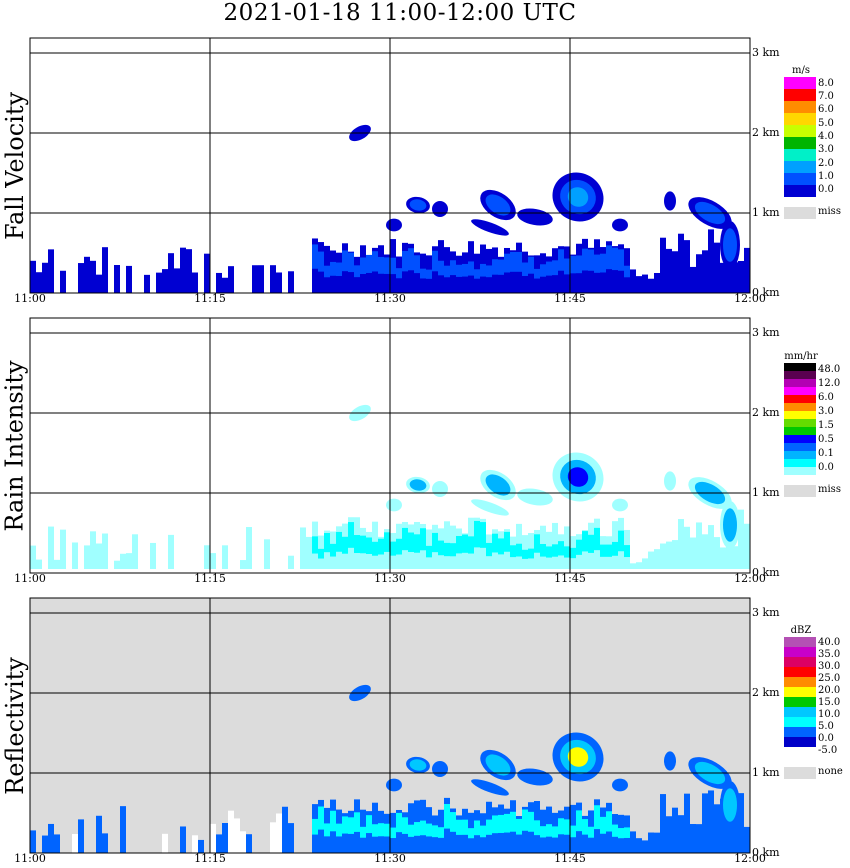  What do you see at coordinates (826, 83) in the screenshot?
I see `legend-label: 8.0` at bounding box center [826, 83].